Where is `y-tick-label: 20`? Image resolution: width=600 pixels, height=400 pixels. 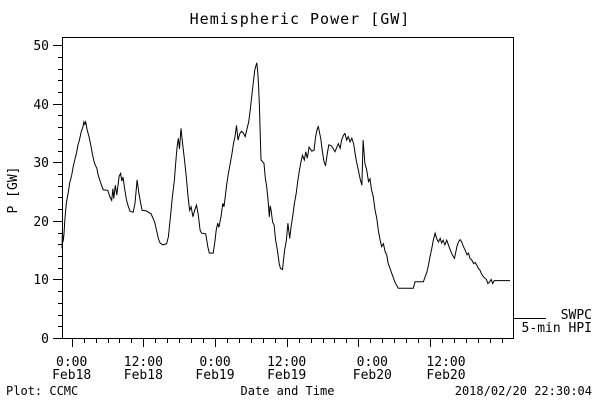
y-tick-label: 20 is located at coordinates (41, 222).